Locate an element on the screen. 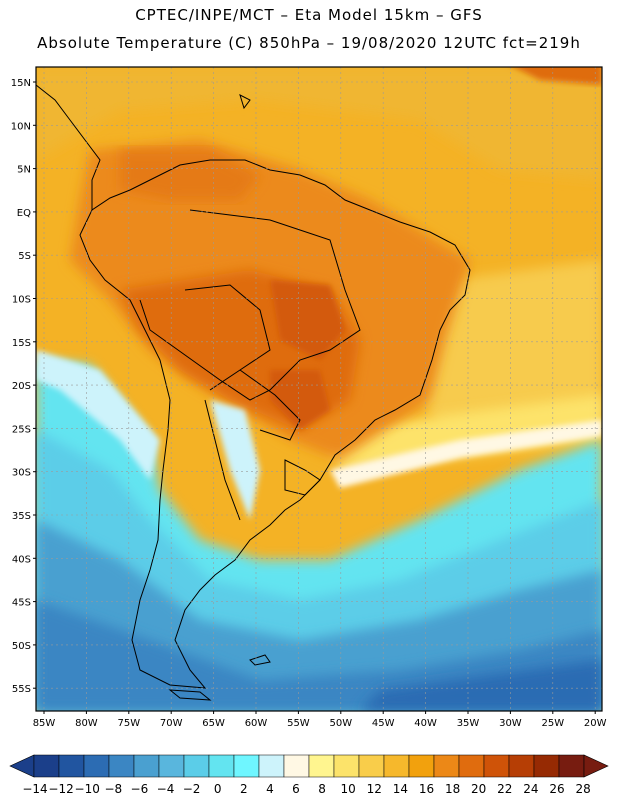 The width and height of the screenshot is (618, 800). lon-label: 45W is located at coordinates (383, 723).